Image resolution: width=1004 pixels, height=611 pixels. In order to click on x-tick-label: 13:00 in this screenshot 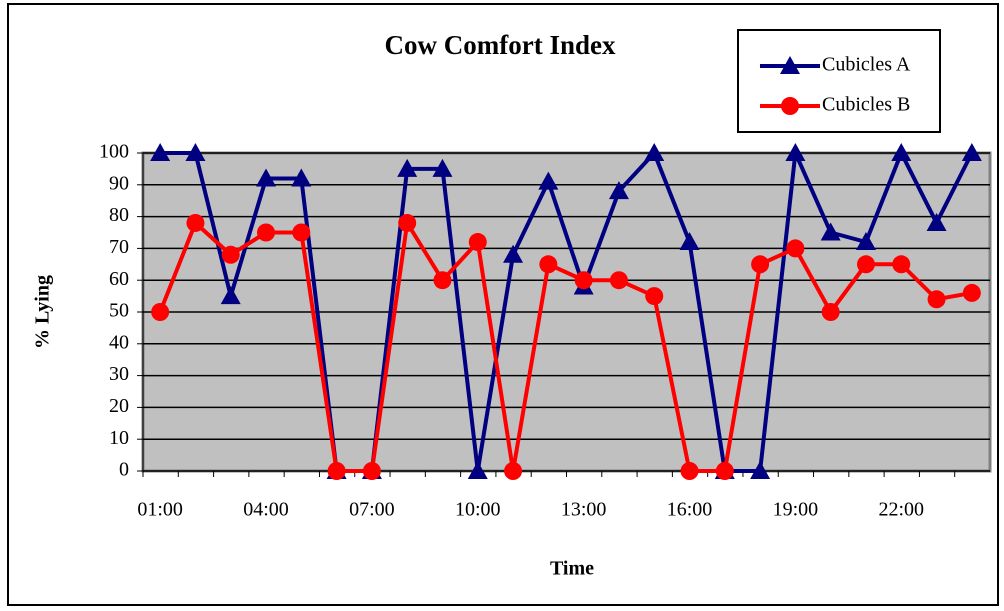, I will do `click(584, 510)`.